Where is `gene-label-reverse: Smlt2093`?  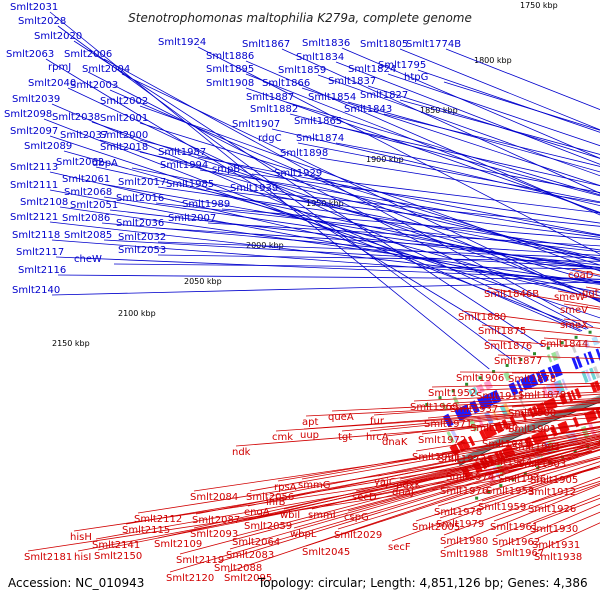 gene-label-reverse: Smlt2093 is located at coordinates (214, 534).